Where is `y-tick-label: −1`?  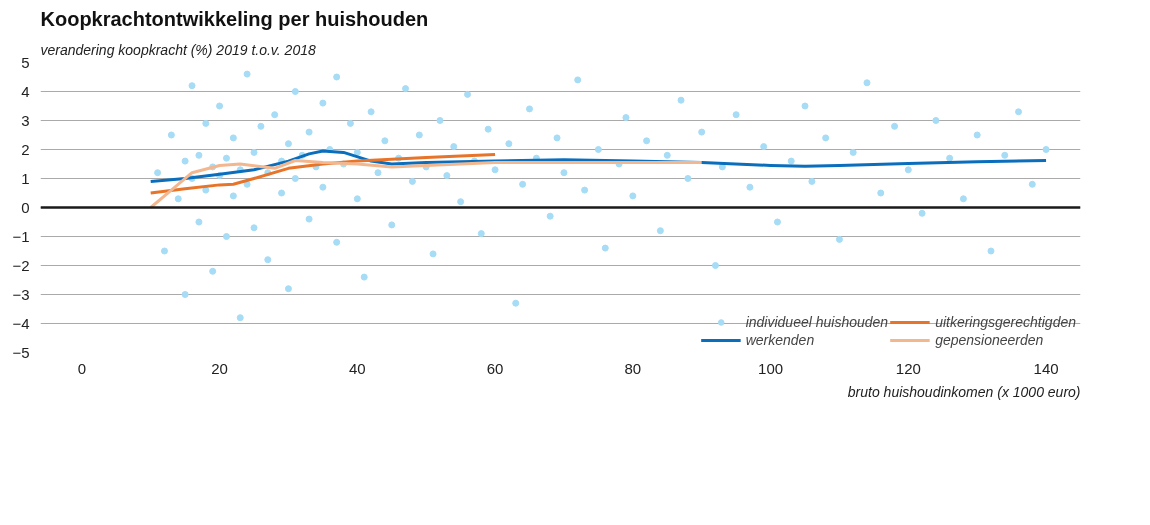
y-tick-label: −1 is located at coordinates (21, 236).